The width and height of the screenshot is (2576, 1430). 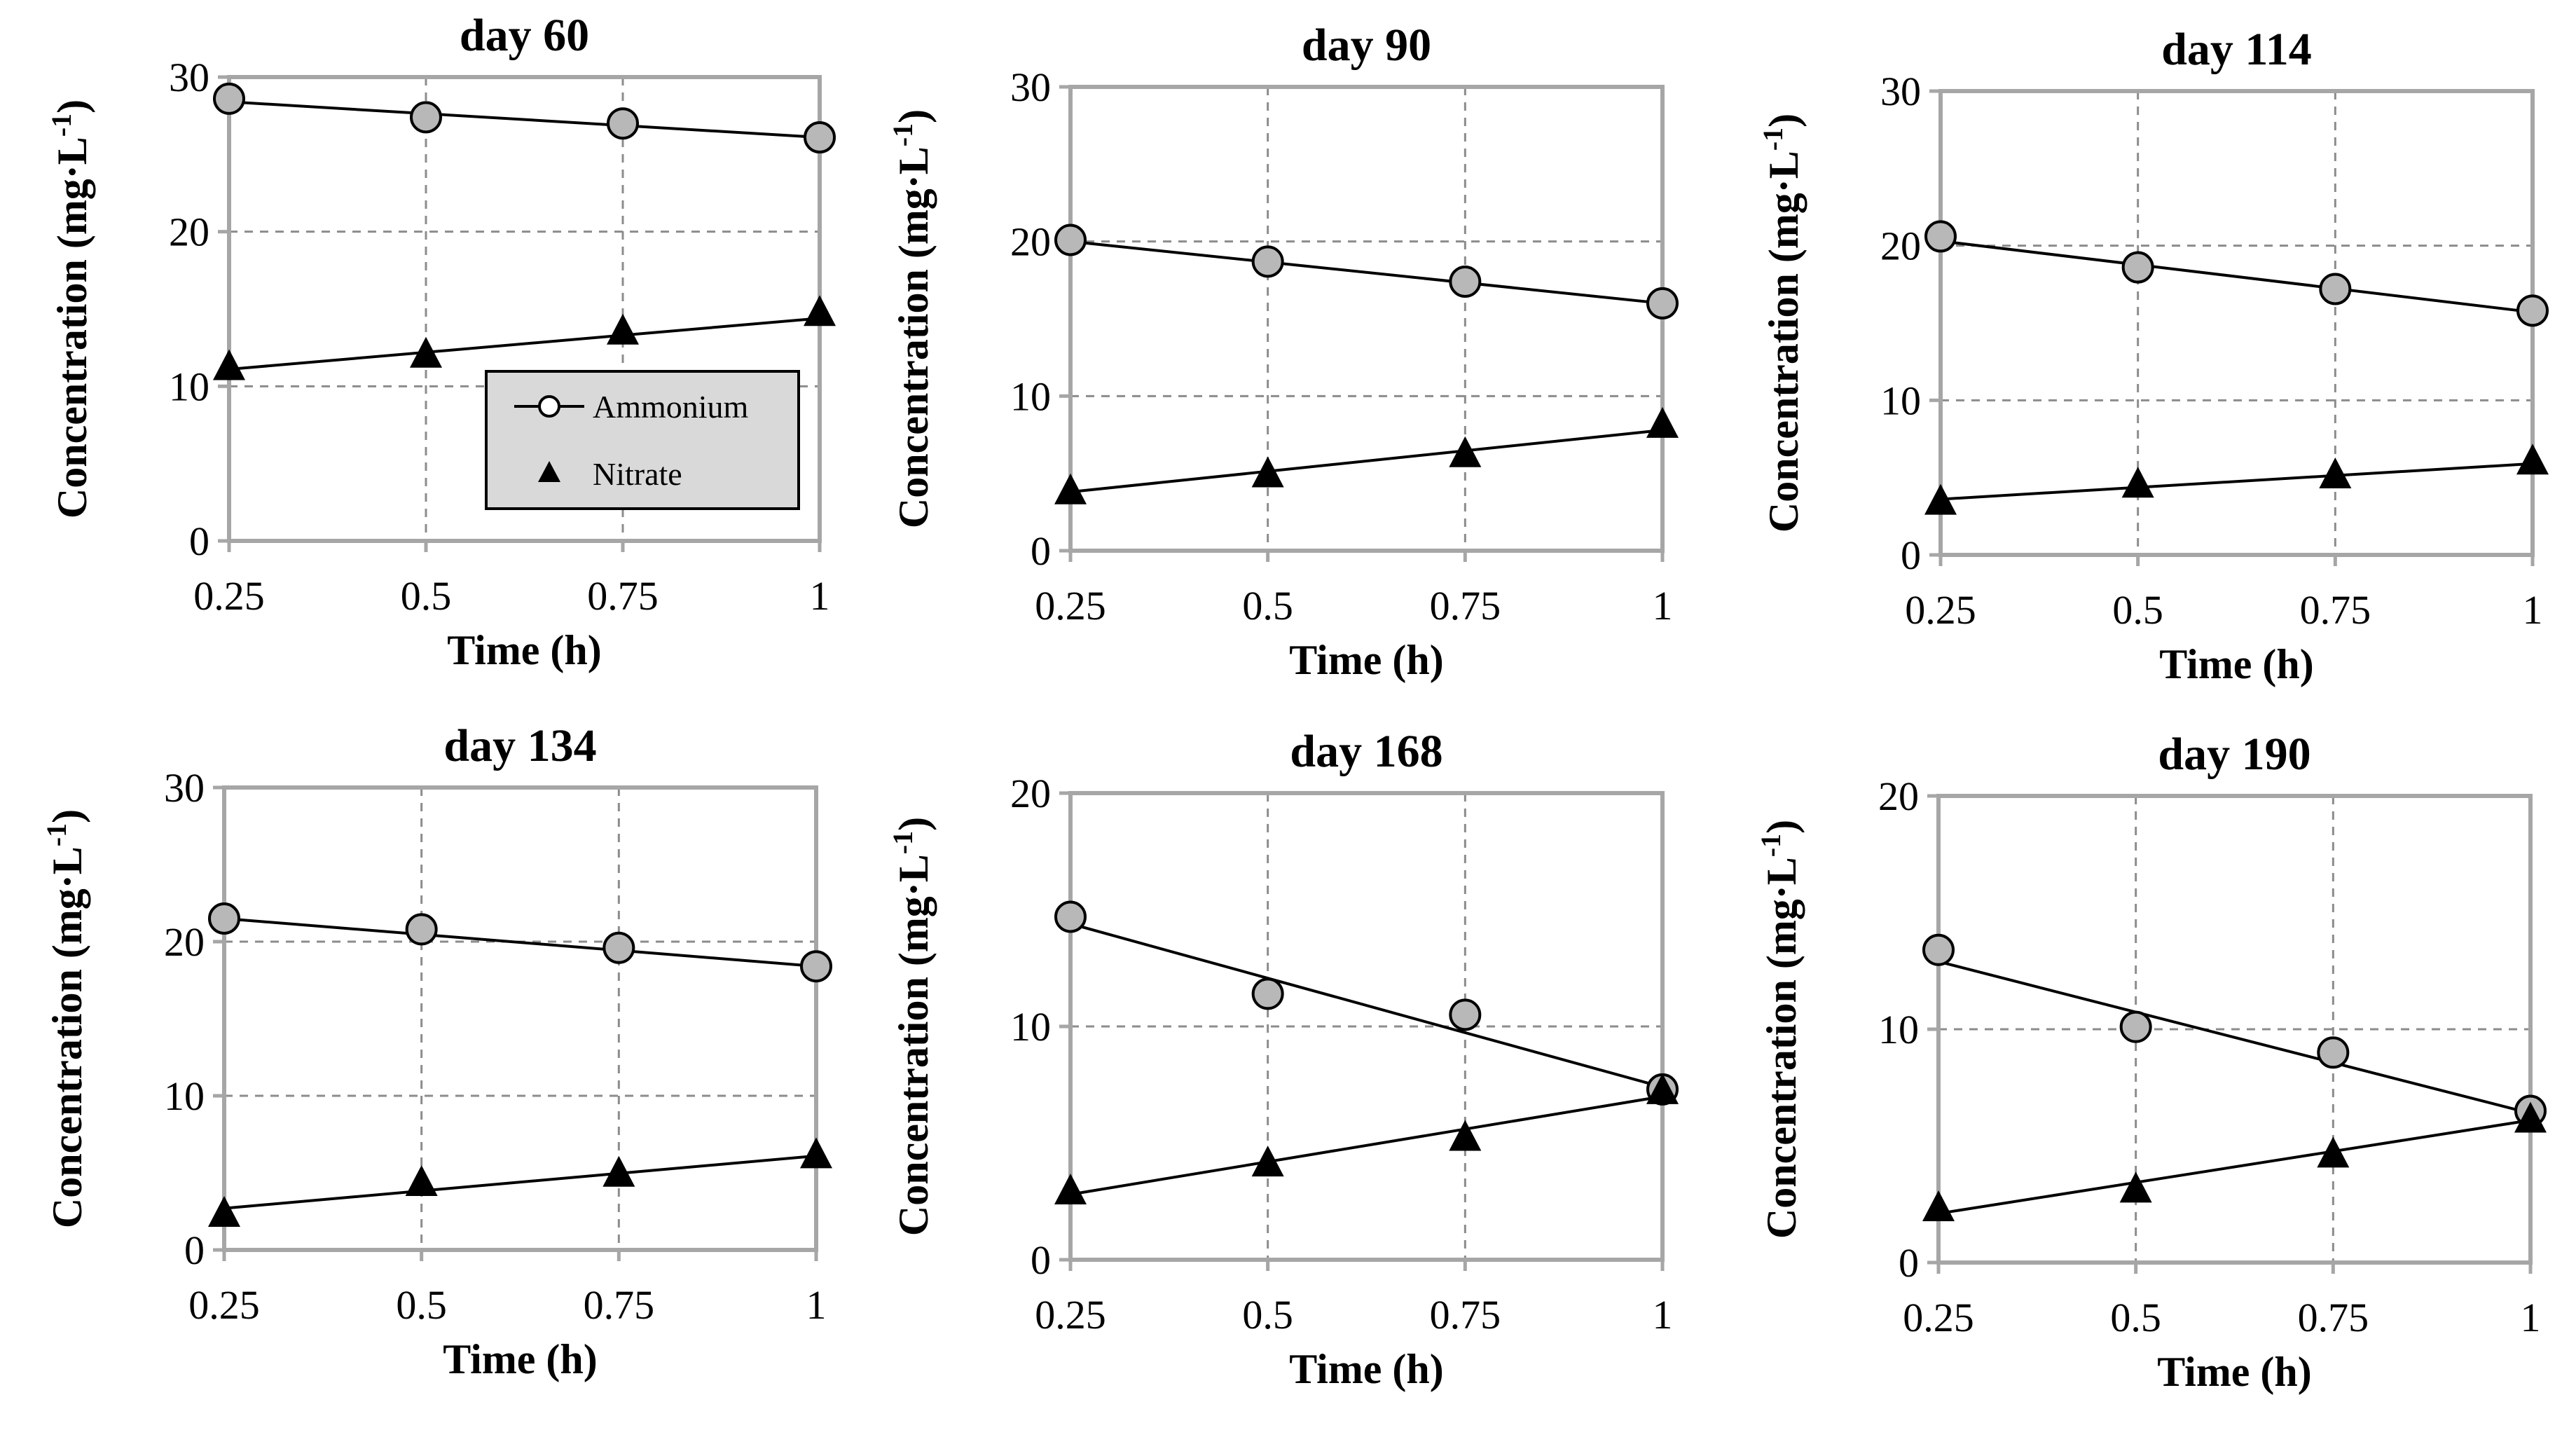 I want to click on chart-title: day 60, so click(x=524, y=35).